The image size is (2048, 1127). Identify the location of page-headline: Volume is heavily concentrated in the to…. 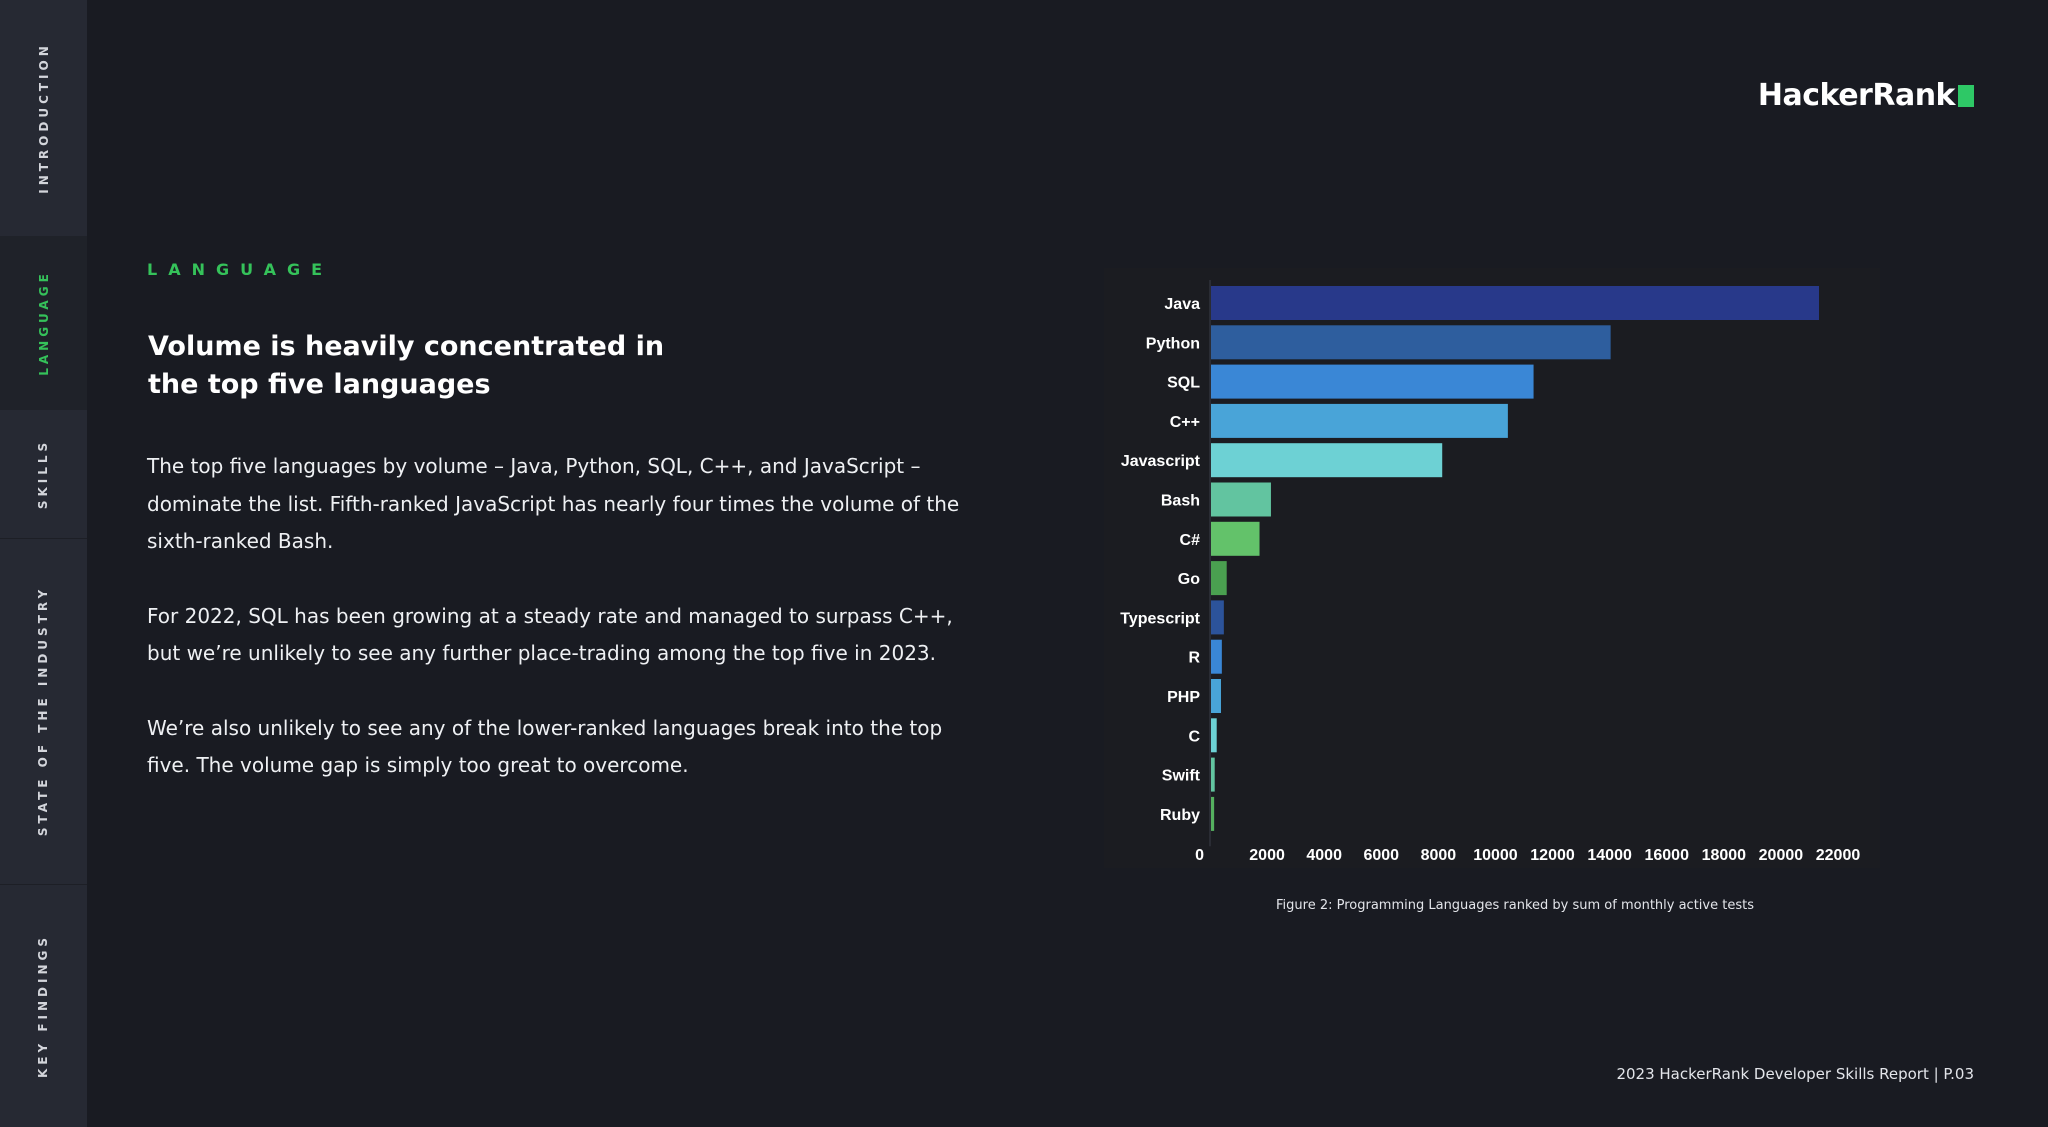
(406, 365).